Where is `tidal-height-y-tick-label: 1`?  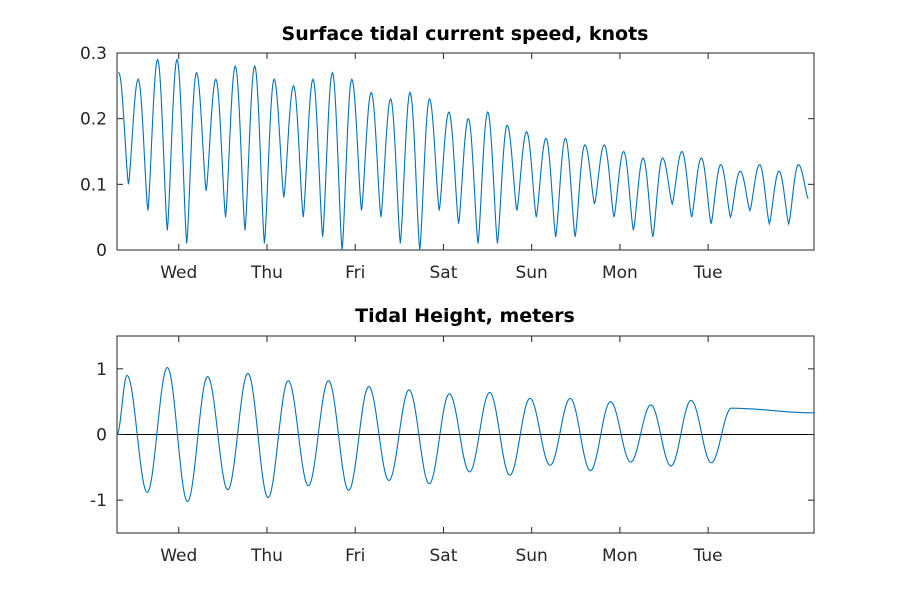 tidal-height-y-tick-label: 1 is located at coordinates (101, 370).